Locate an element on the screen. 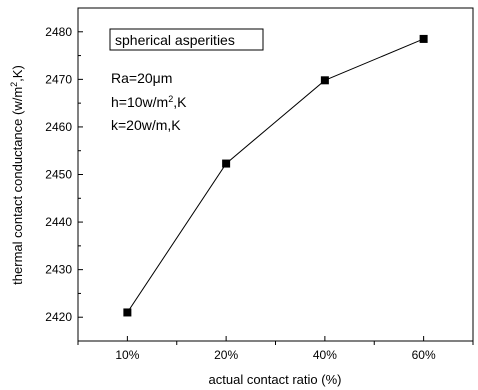  annotation-h: h=10w/m2,K is located at coordinates (149, 102).